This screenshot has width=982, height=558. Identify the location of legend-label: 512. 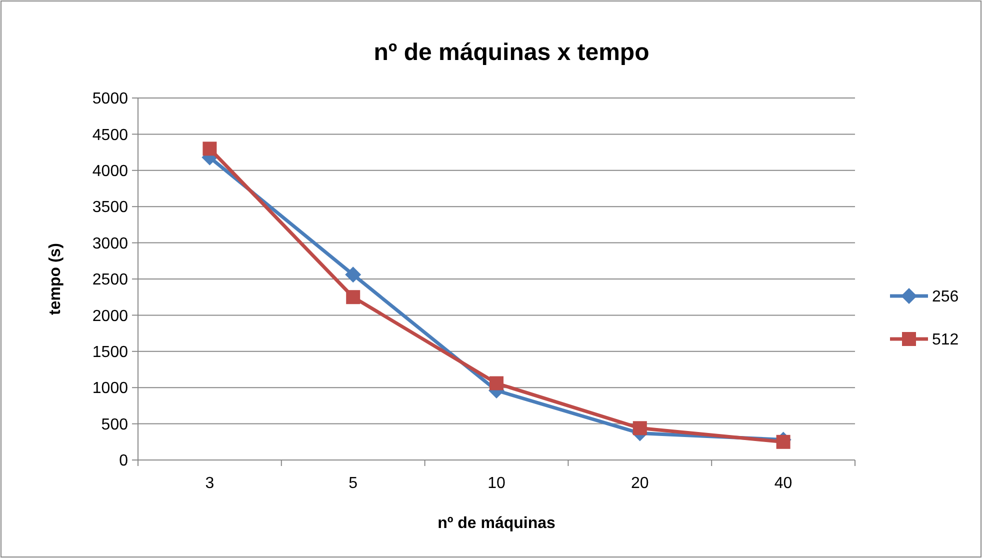
(945, 340).